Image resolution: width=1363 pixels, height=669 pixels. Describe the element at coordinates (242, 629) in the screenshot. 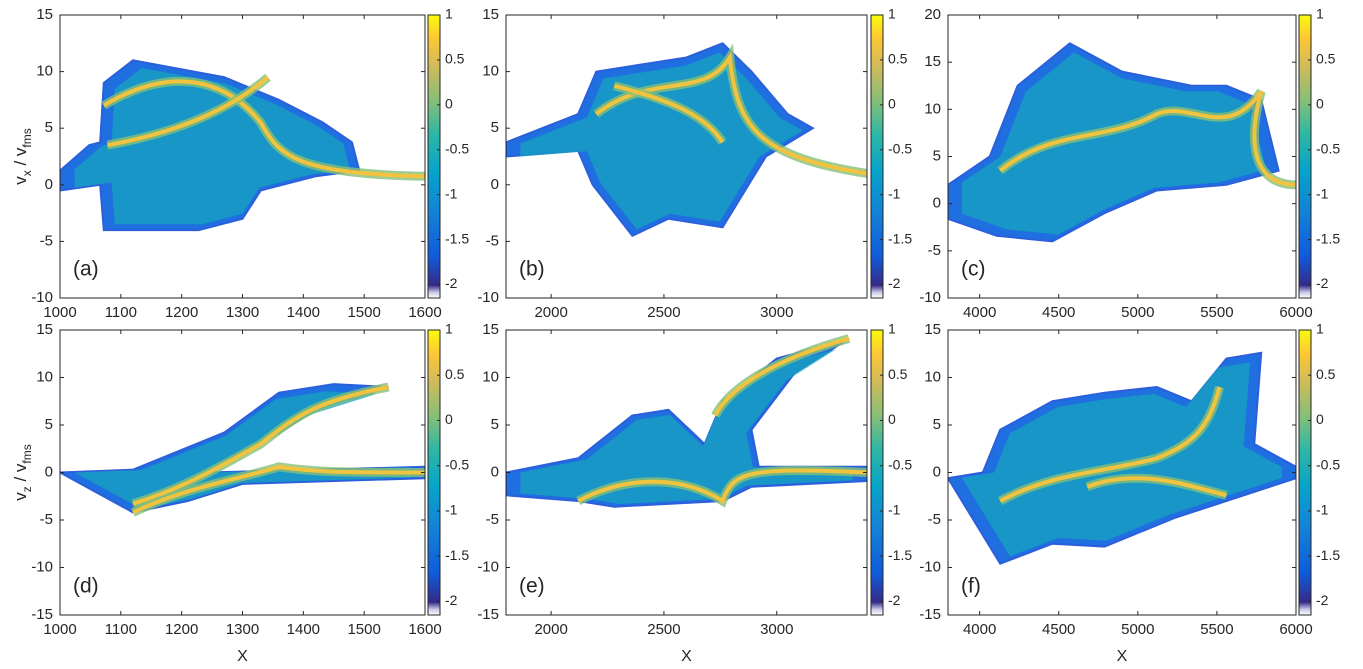

I see `x-tick-label: 1300` at that location.